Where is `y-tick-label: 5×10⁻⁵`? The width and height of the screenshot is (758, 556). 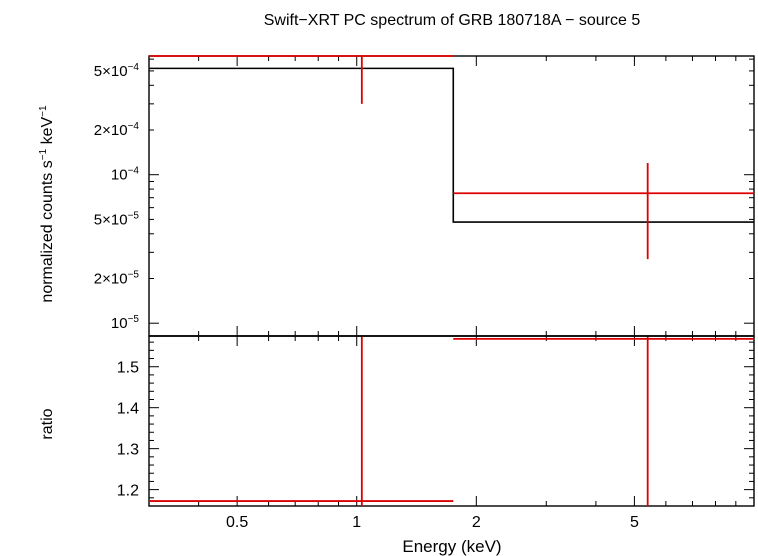
y-tick-label: 5×10⁻⁵ is located at coordinates (117, 219).